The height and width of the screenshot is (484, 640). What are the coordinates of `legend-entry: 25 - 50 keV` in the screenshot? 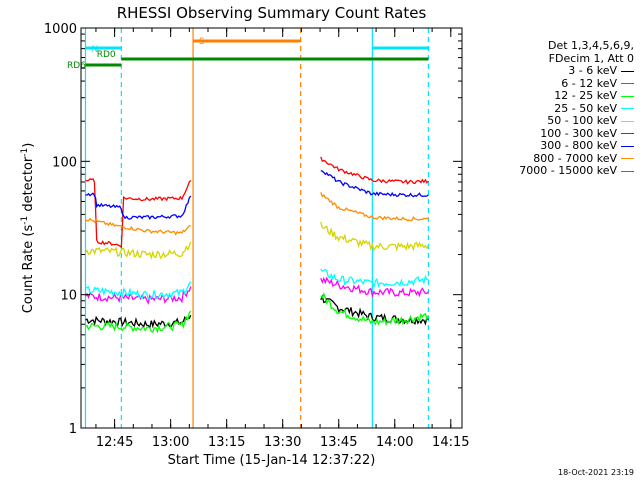 It's located at (552, 108).